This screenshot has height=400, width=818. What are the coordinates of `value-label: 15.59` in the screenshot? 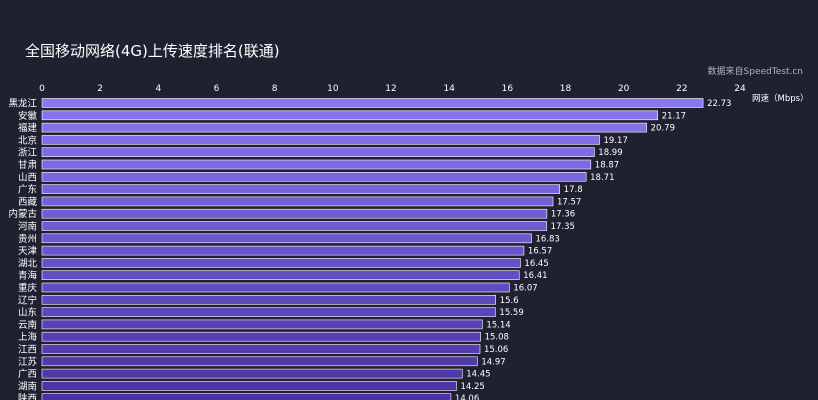 It's located at (511, 313).